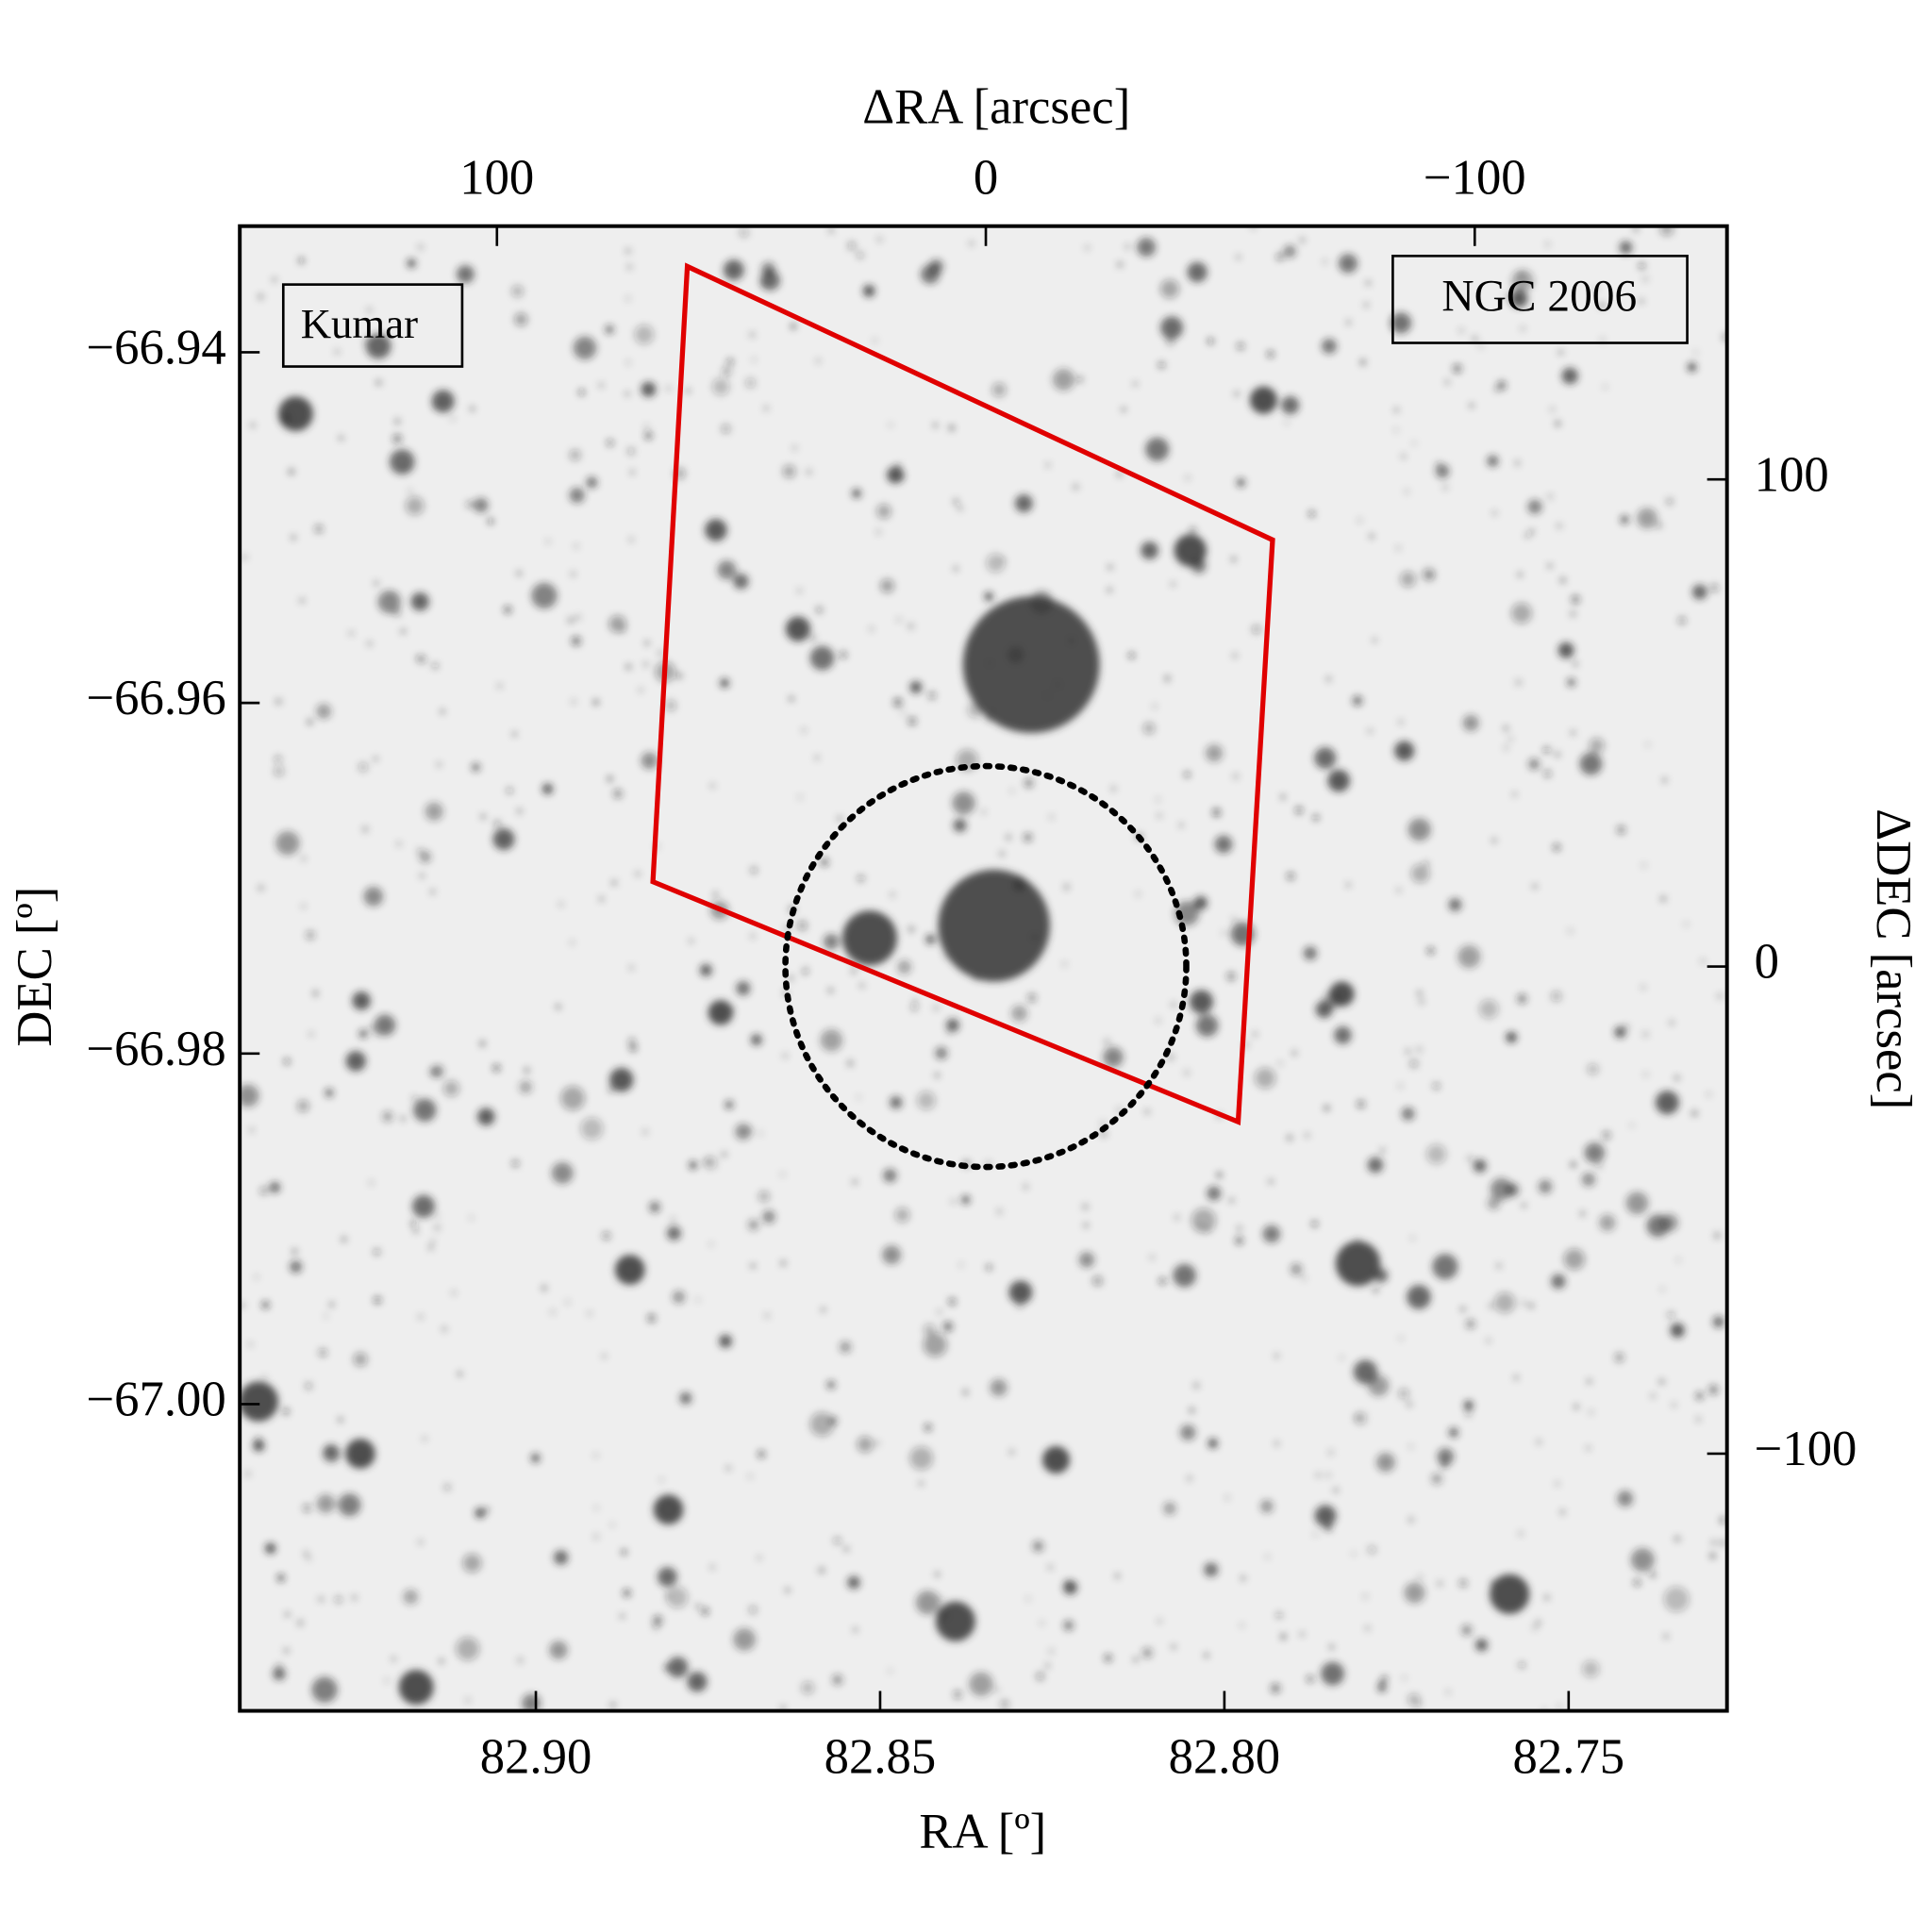 The image size is (1932, 1932). What do you see at coordinates (1539, 298) in the screenshot?
I see `annotation: NGC 2006` at bounding box center [1539, 298].